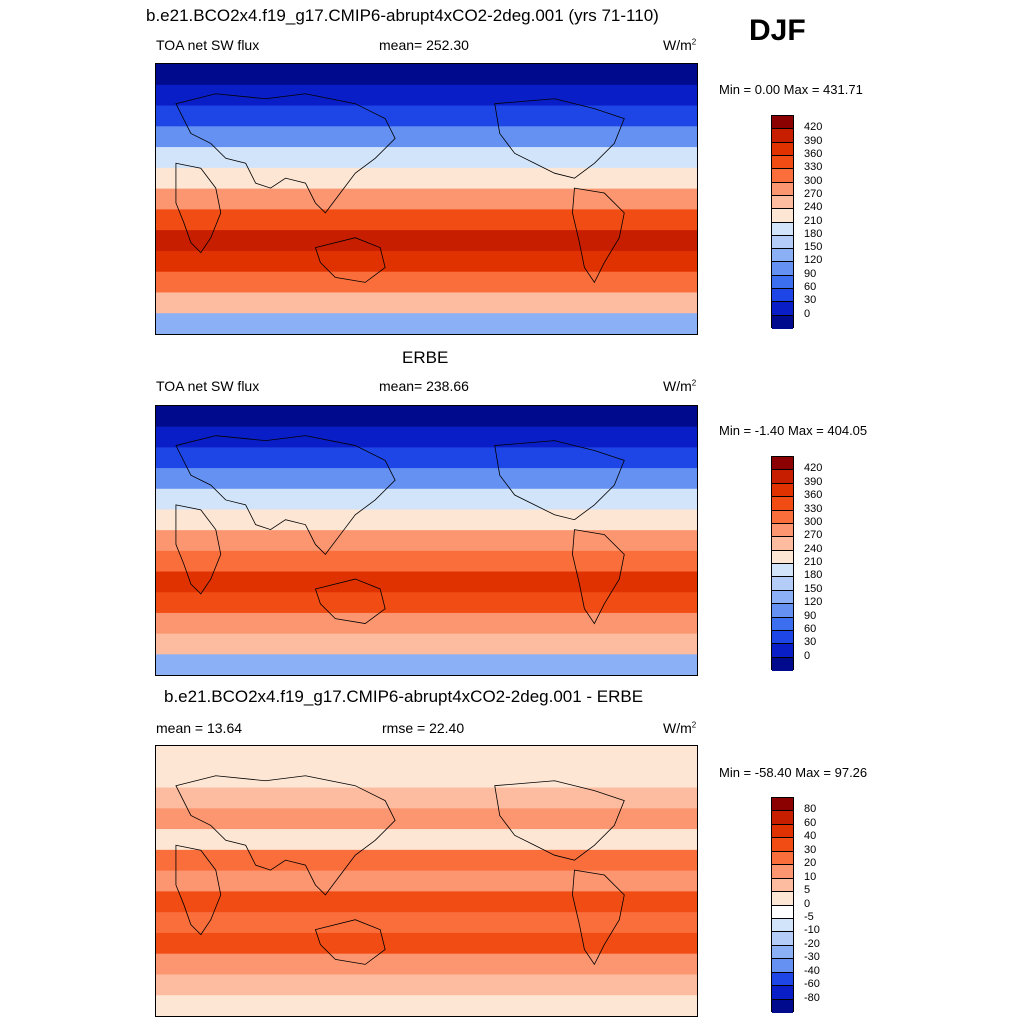  I want to click on colorbar-tick-label: 210, so click(813, 562).